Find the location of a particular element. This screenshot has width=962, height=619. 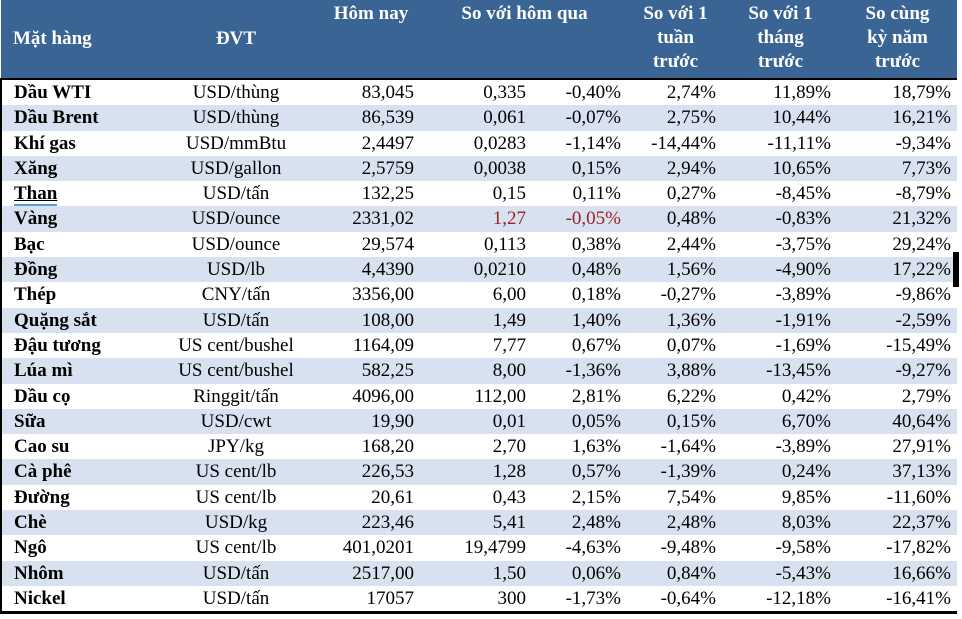

cell-name: Nickel is located at coordinates (75, 599).